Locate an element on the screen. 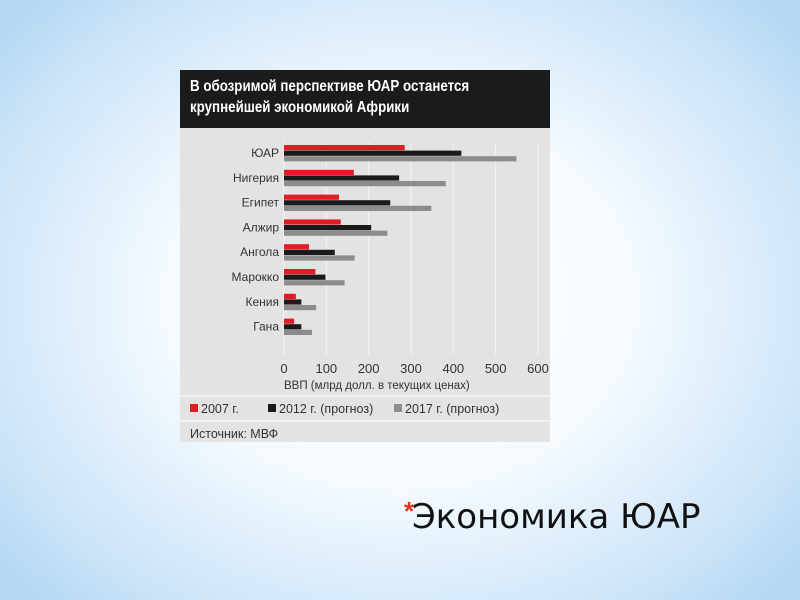  x-tick-label: 200 is located at coordinates (369, 368).